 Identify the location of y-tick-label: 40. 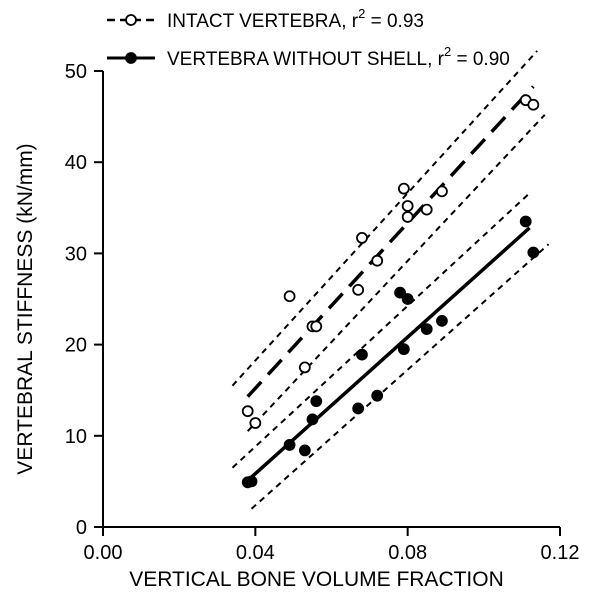
(76, 163).